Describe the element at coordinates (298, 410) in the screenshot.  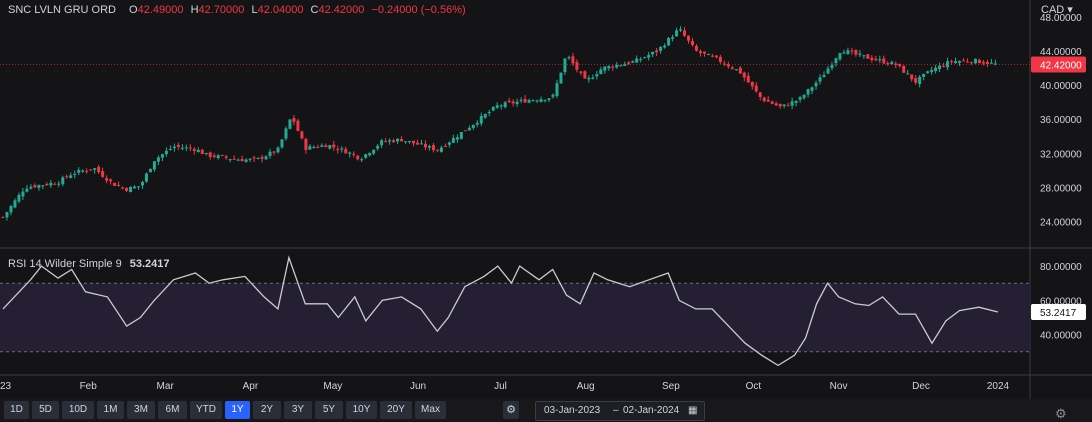
I see `range-button-3y: 3Y` at that location.